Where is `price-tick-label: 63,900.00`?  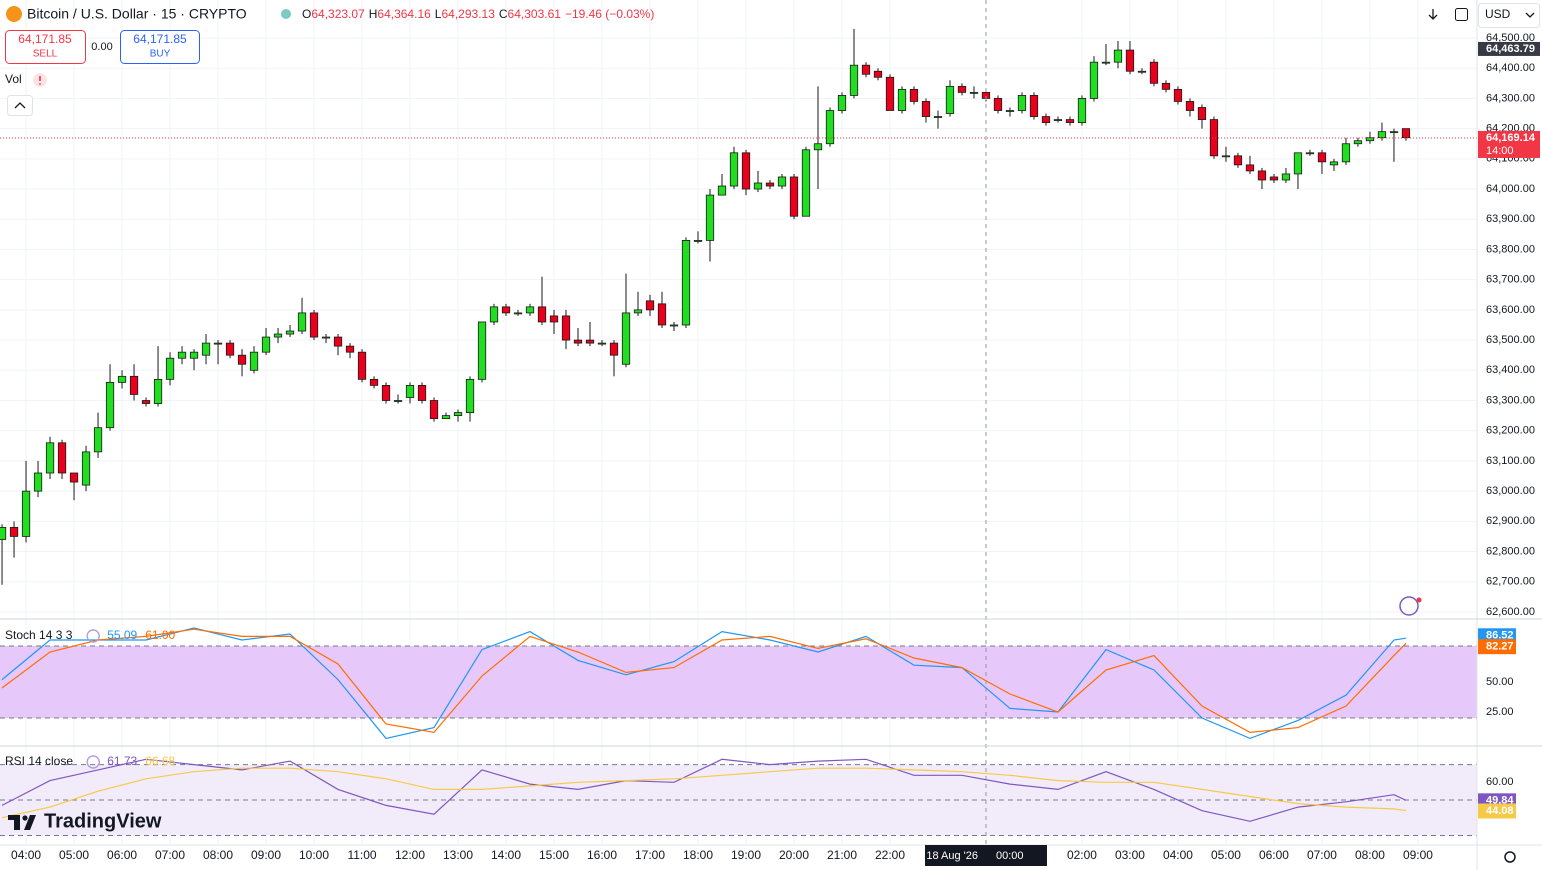
price-tick-label: 63,900.00 is located at coordinates (1510, 219).